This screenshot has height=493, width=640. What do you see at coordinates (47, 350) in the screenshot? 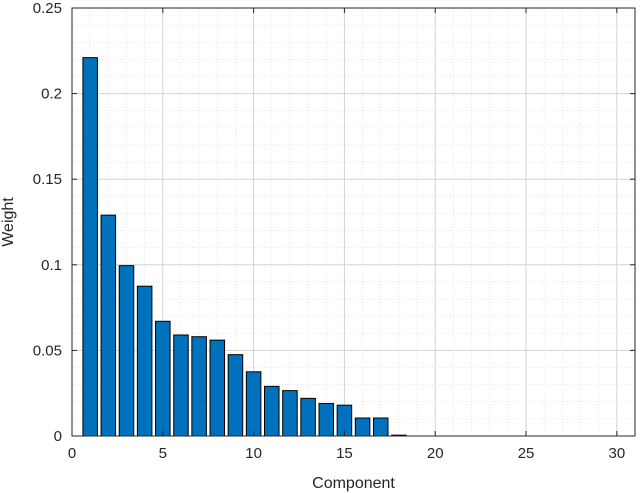
I see `y-tick-label: 0.05` at bounding box center [47, 350].